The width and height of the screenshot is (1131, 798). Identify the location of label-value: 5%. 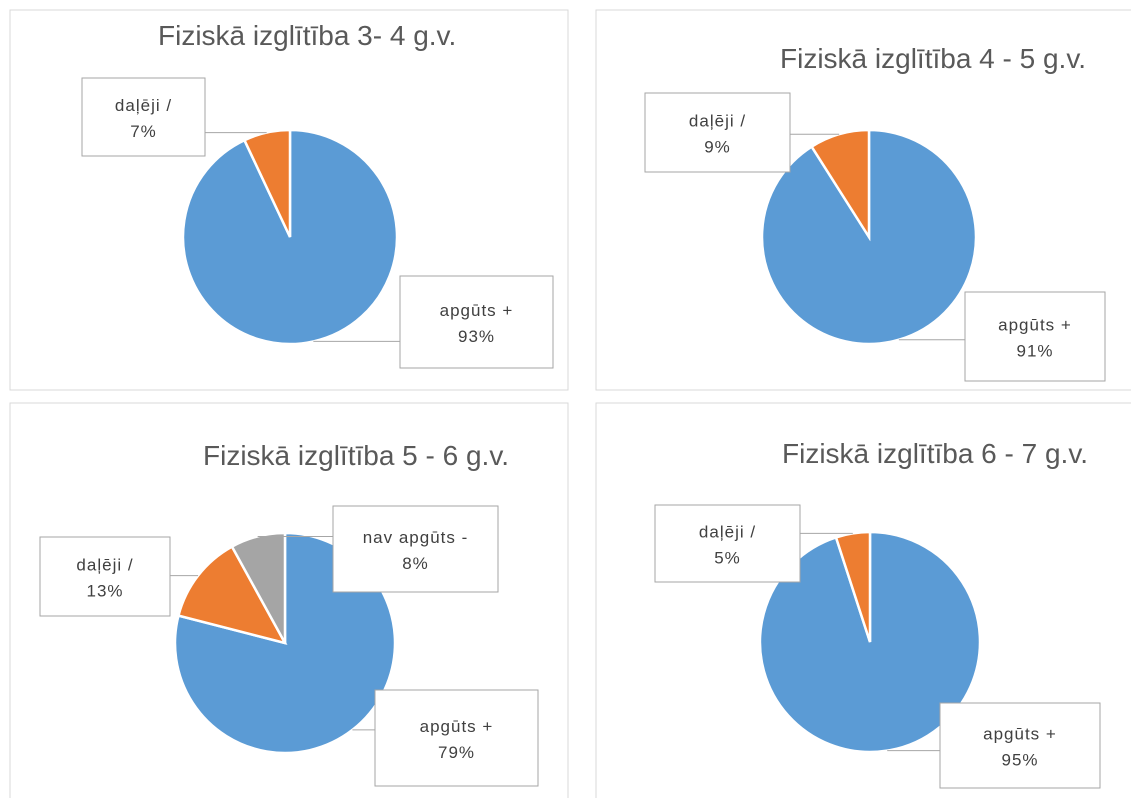
(727, 558).